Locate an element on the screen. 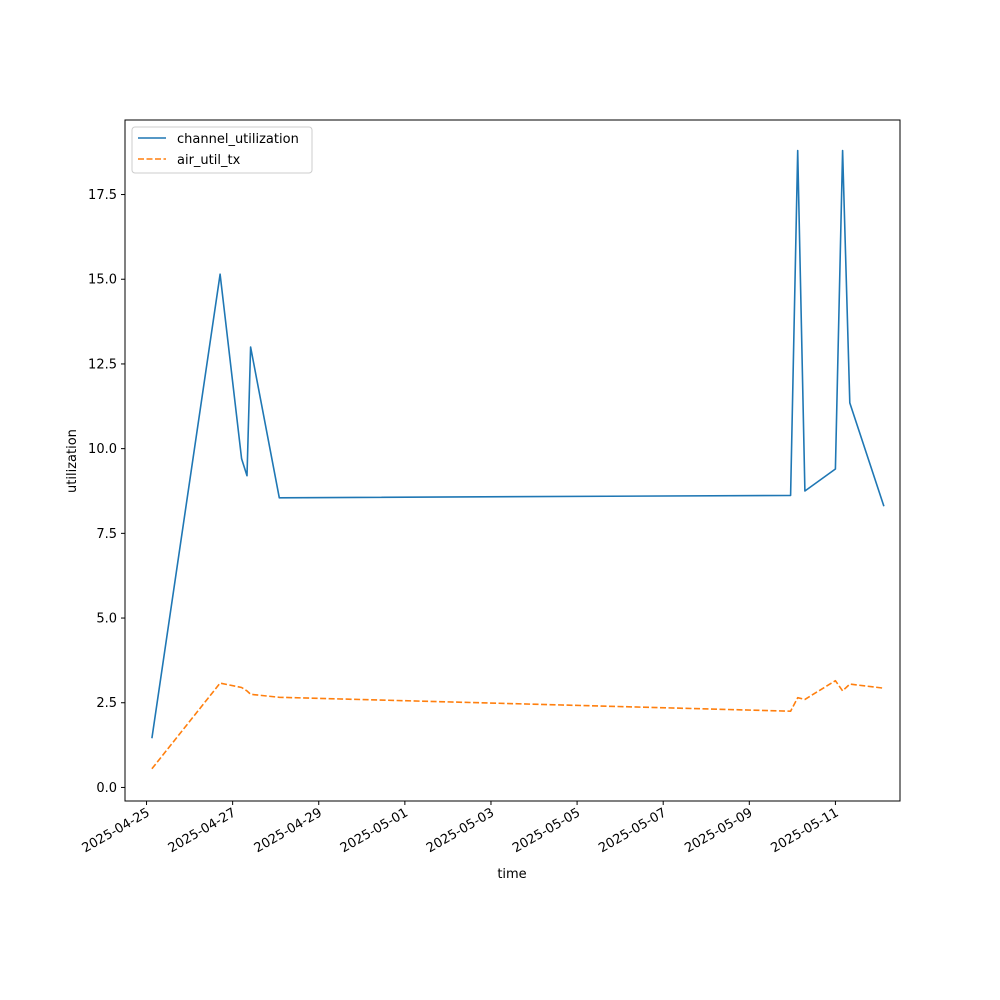  y-tick-label: 0.0 is located at coordinates (106, 788).